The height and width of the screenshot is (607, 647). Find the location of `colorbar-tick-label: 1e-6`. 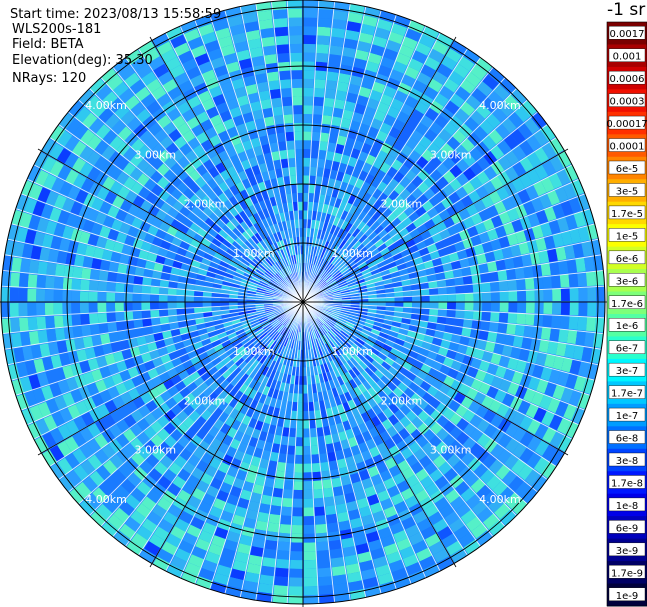

colorbar-tick-label: 1e-6 is located at coordinates (627, 326).